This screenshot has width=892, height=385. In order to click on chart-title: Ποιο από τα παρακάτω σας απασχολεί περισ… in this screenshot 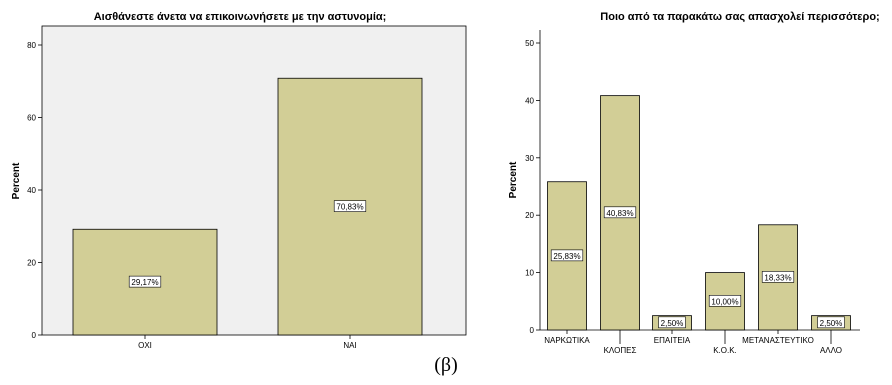, I will do `click(739, 17)`.